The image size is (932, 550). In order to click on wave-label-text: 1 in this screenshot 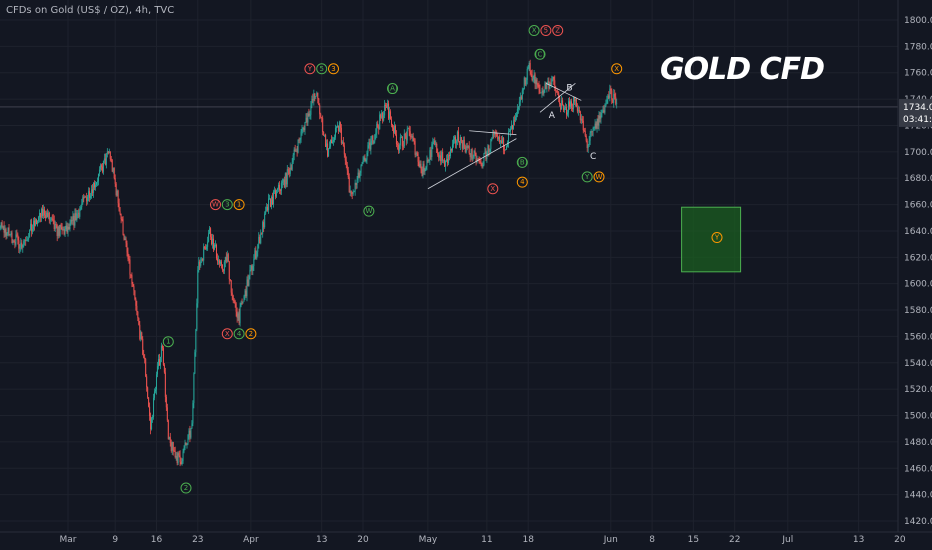, I will do `click(168, 342)`.